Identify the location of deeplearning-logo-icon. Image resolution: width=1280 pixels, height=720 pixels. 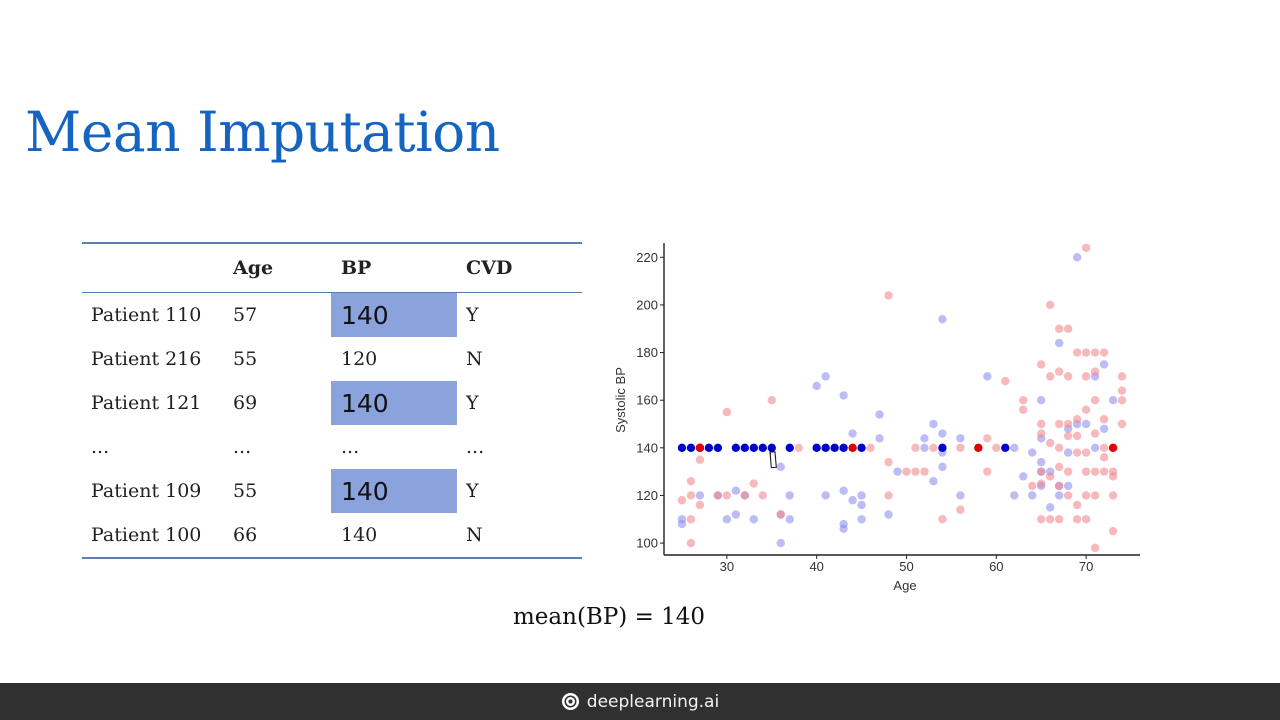
(570, 701).